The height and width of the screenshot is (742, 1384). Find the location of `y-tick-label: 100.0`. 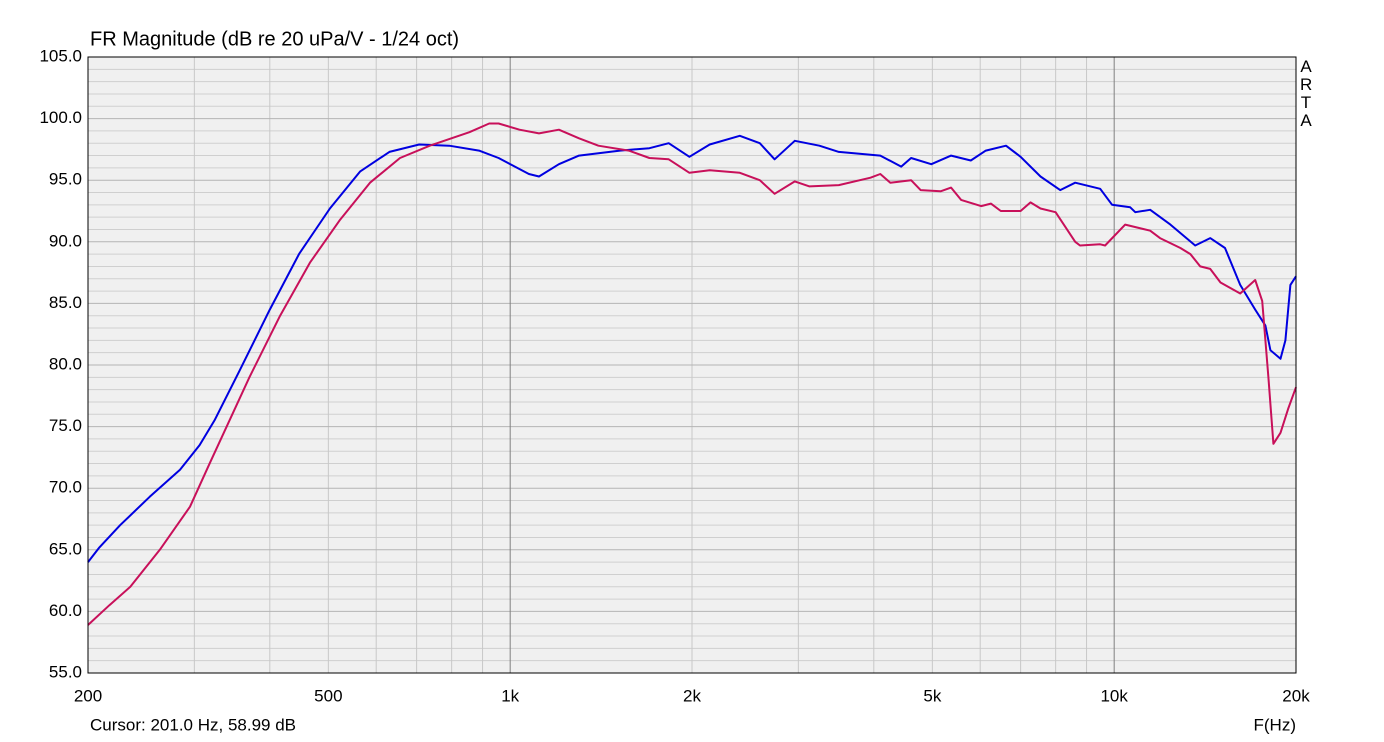

y-tick-label: 100.0 is located at coordinates (60, 117).